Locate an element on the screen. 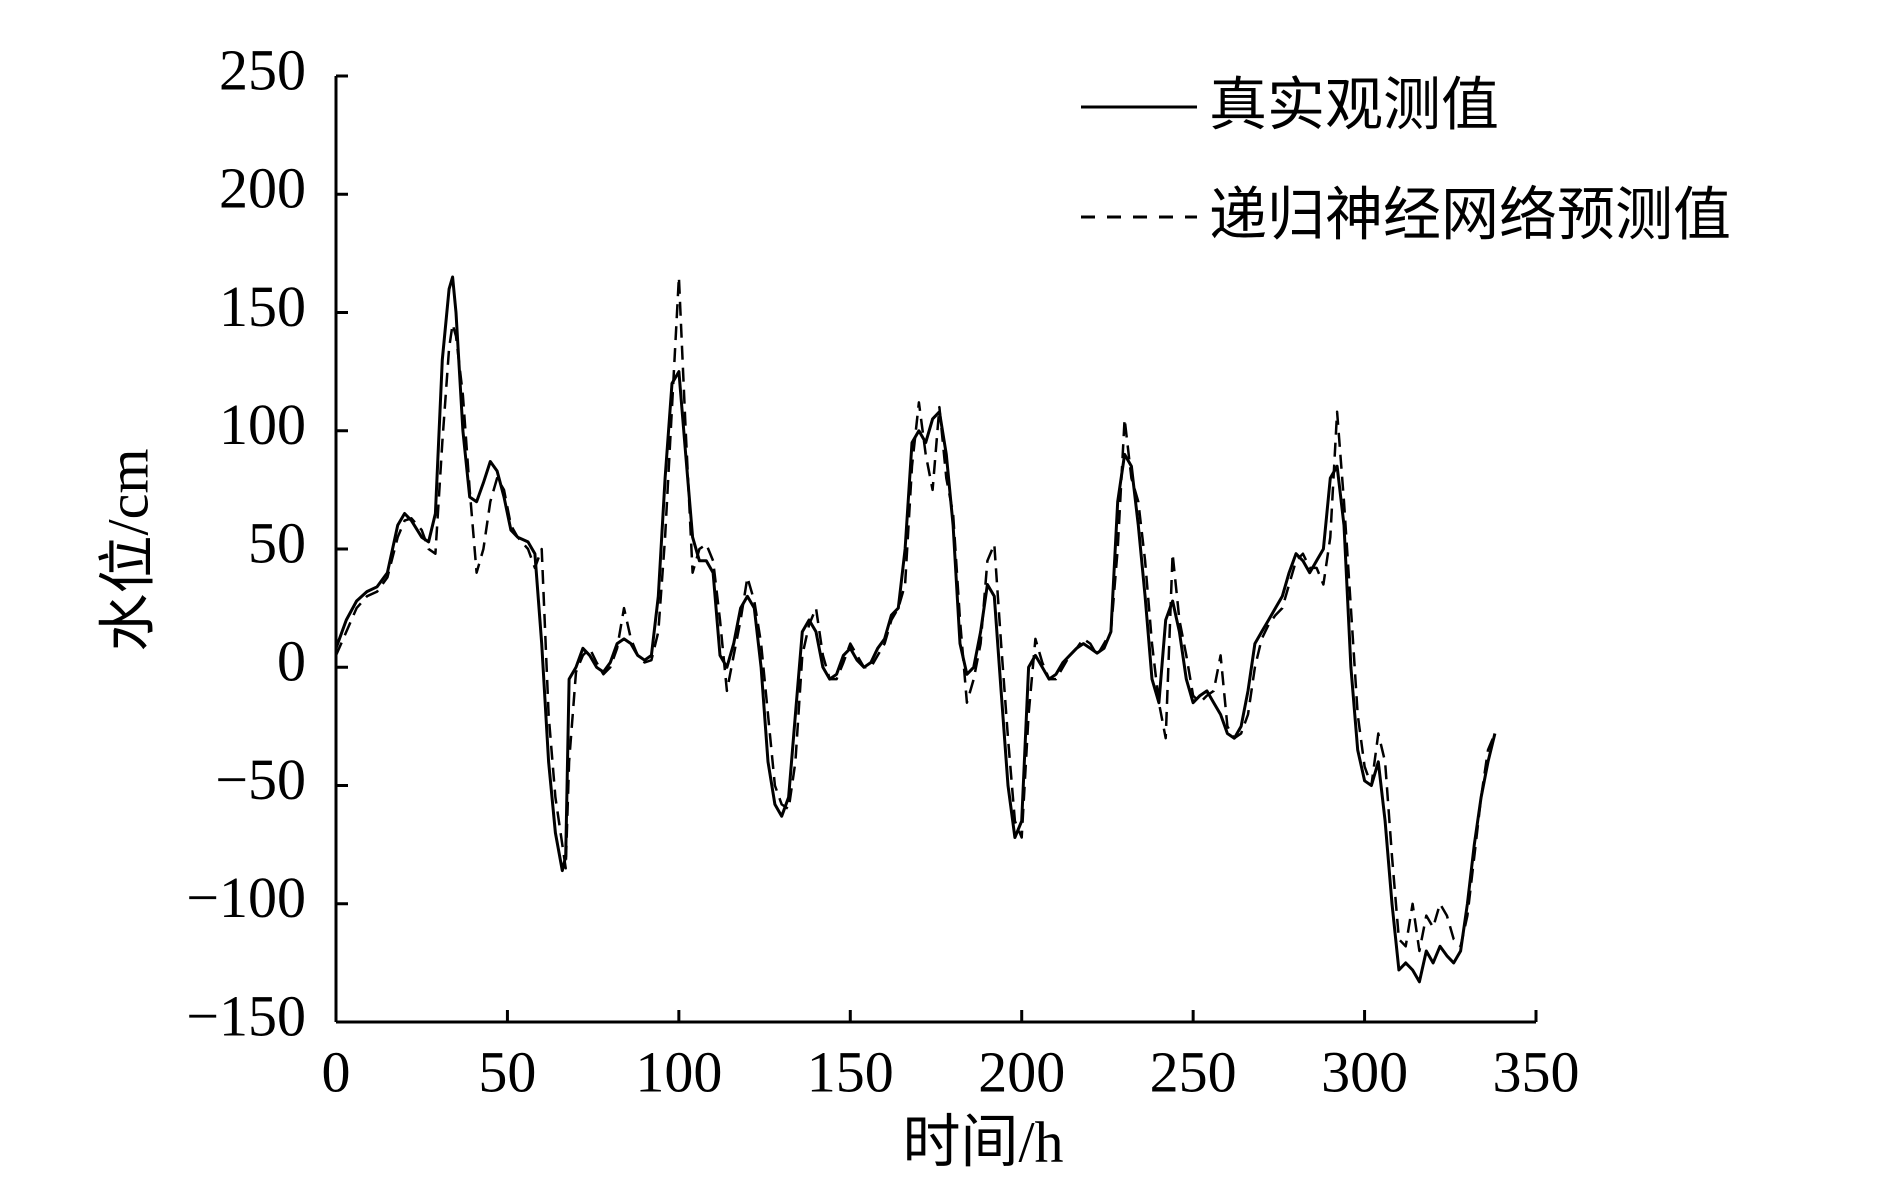 This screenshot has width=1890, height=1181. x-tick-label: 150 is located at coordinates (850, 1071).